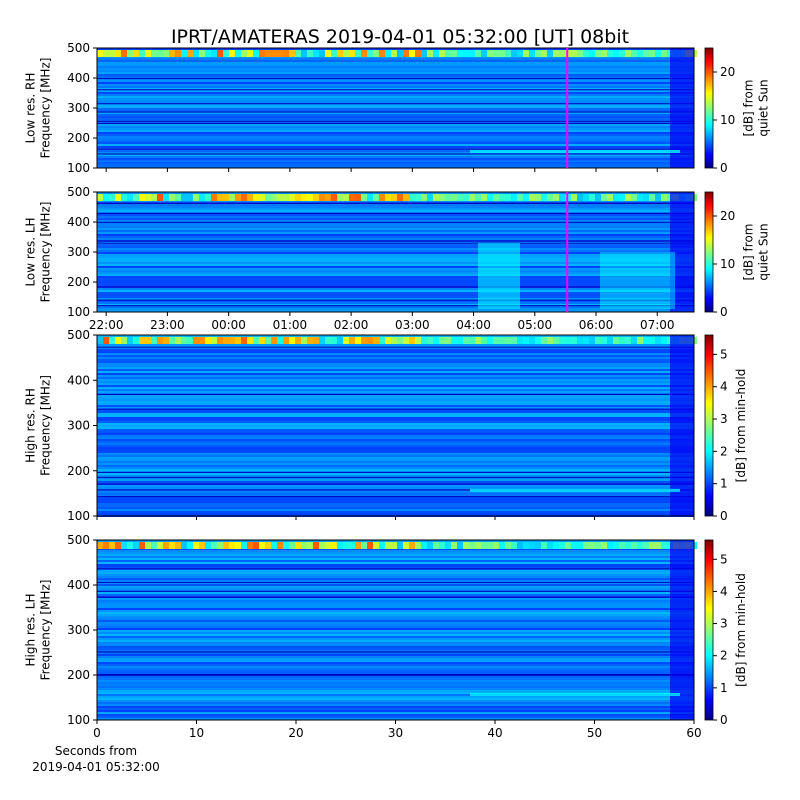 The image size is (800, 800). What do you see at coordinates (97, 733) in the screenshot?
I see `x-tick-label: 0` at bounding box center [97, 733].